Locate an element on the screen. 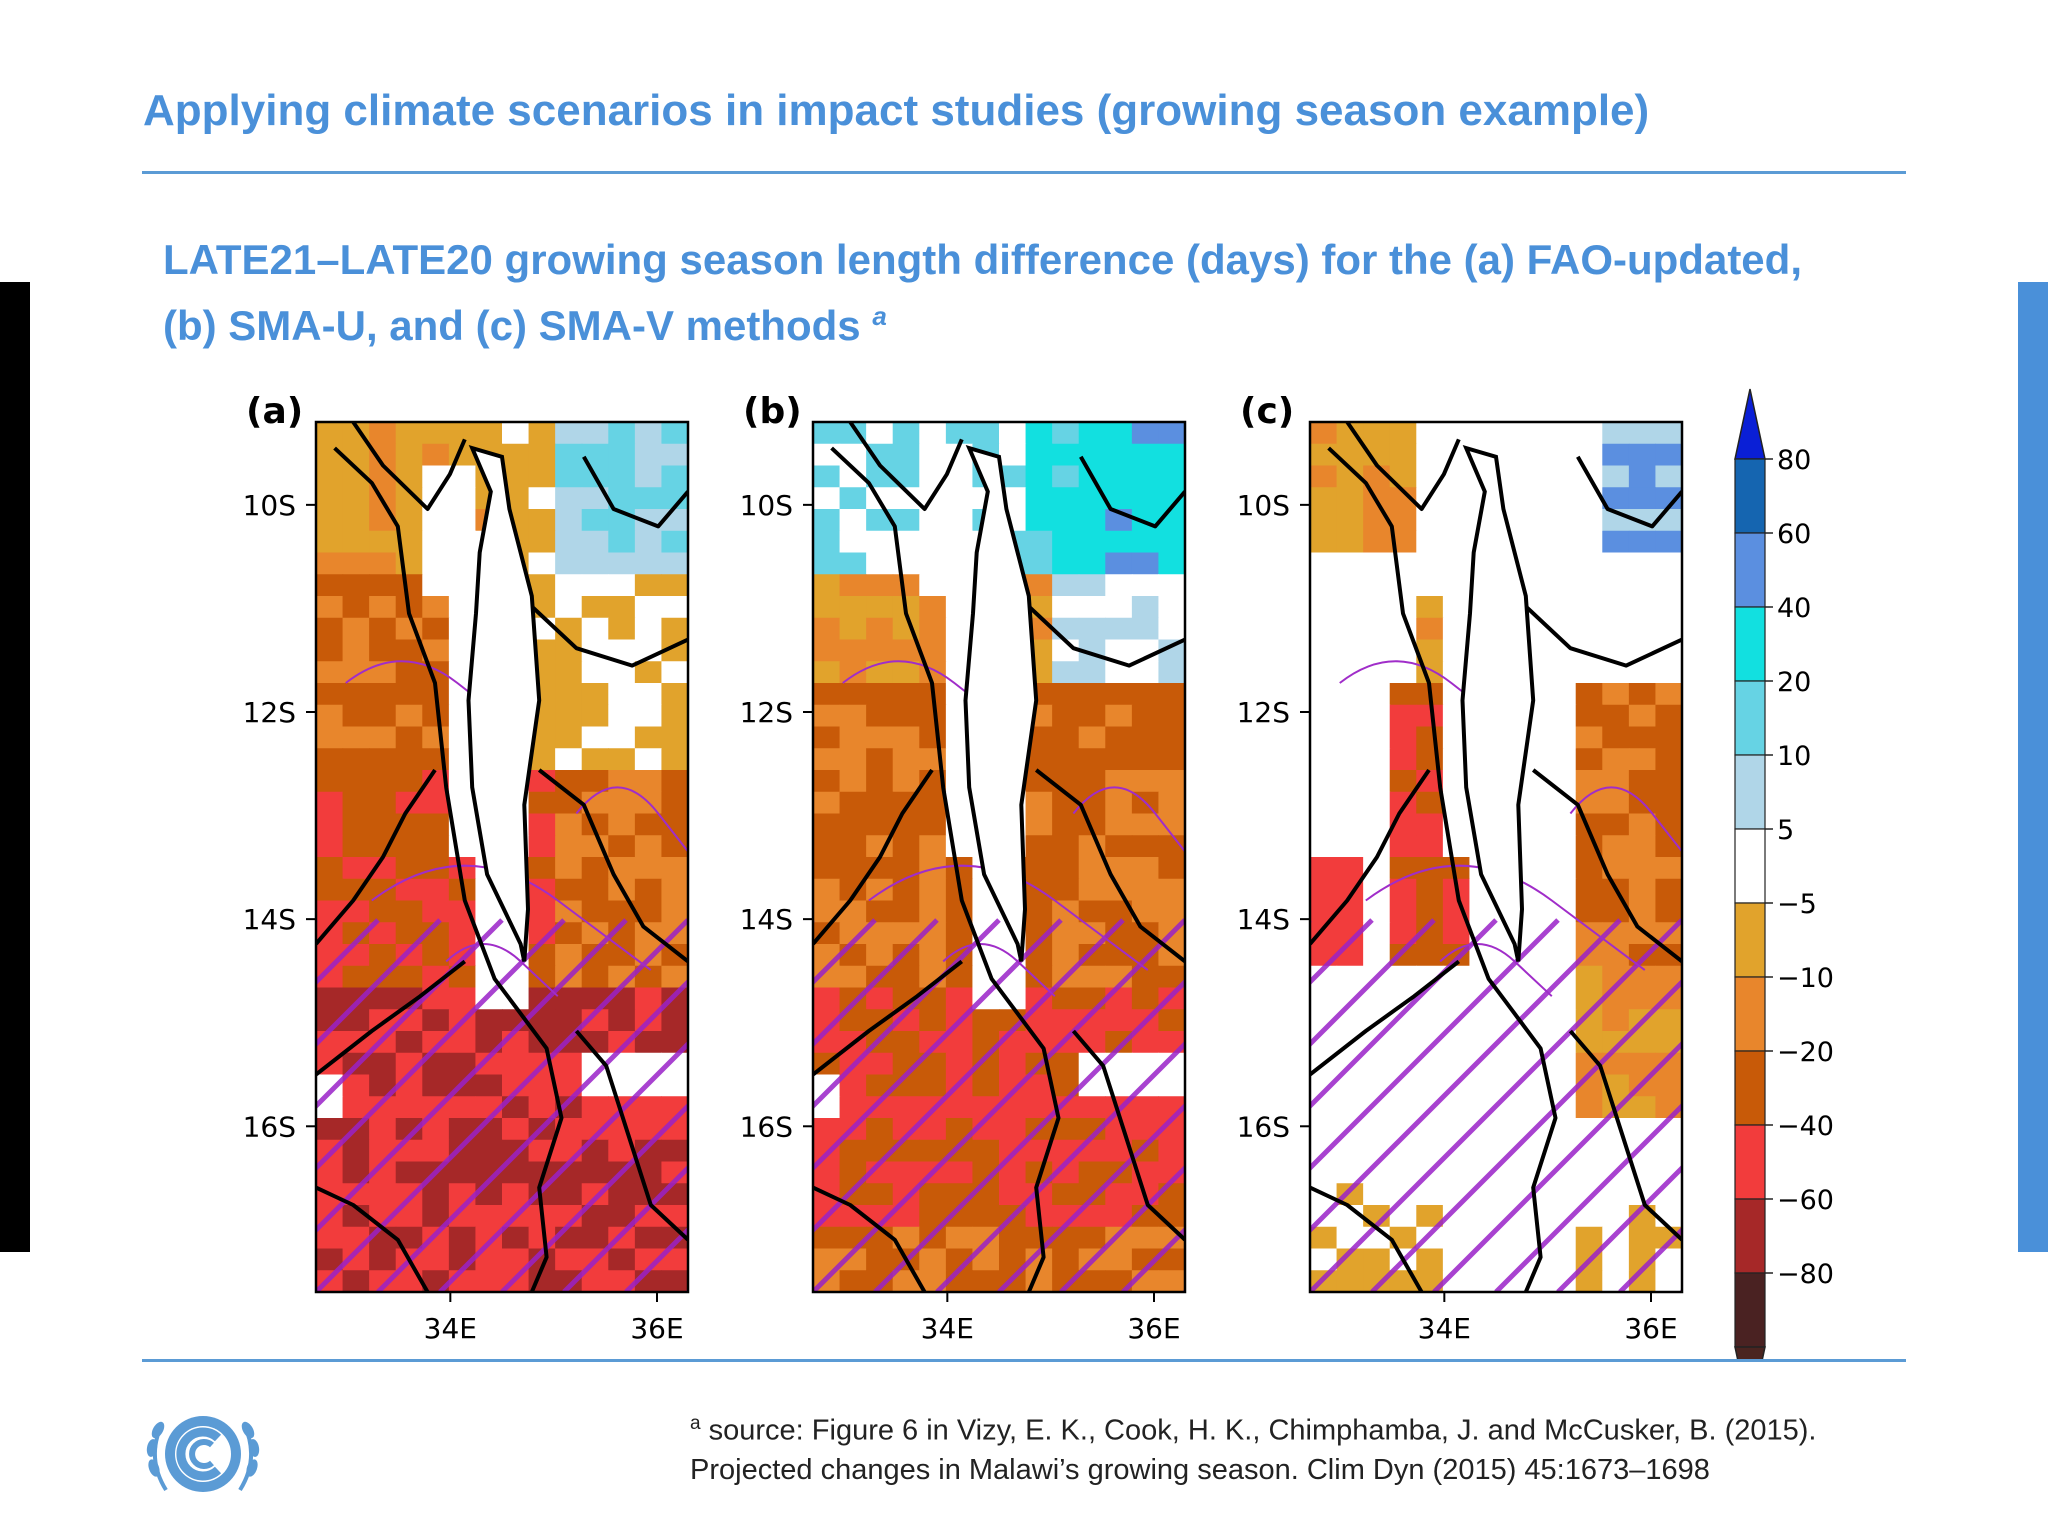 This screenshot has height=1536, width=2048. colorbar-label: −40 is located at coordinates (1805, 1126).